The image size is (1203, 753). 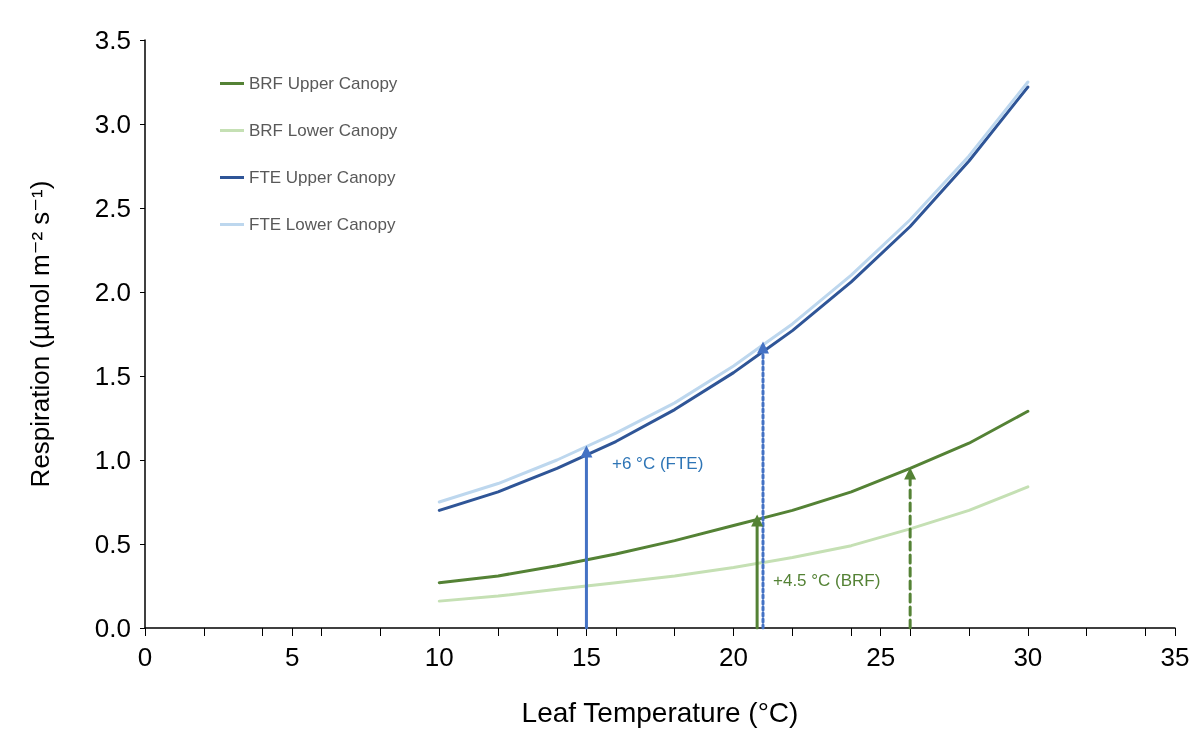 I want to click on y-tick-label: 2.5, so click(x=112, y=208).